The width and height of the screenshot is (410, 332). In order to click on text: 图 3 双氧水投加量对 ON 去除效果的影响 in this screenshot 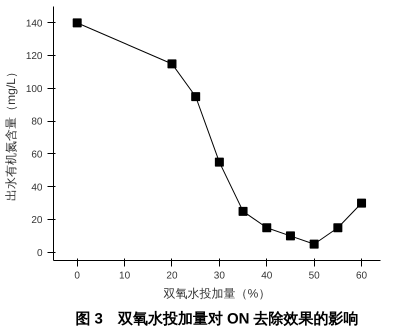, I will do `click(217, 319)`.